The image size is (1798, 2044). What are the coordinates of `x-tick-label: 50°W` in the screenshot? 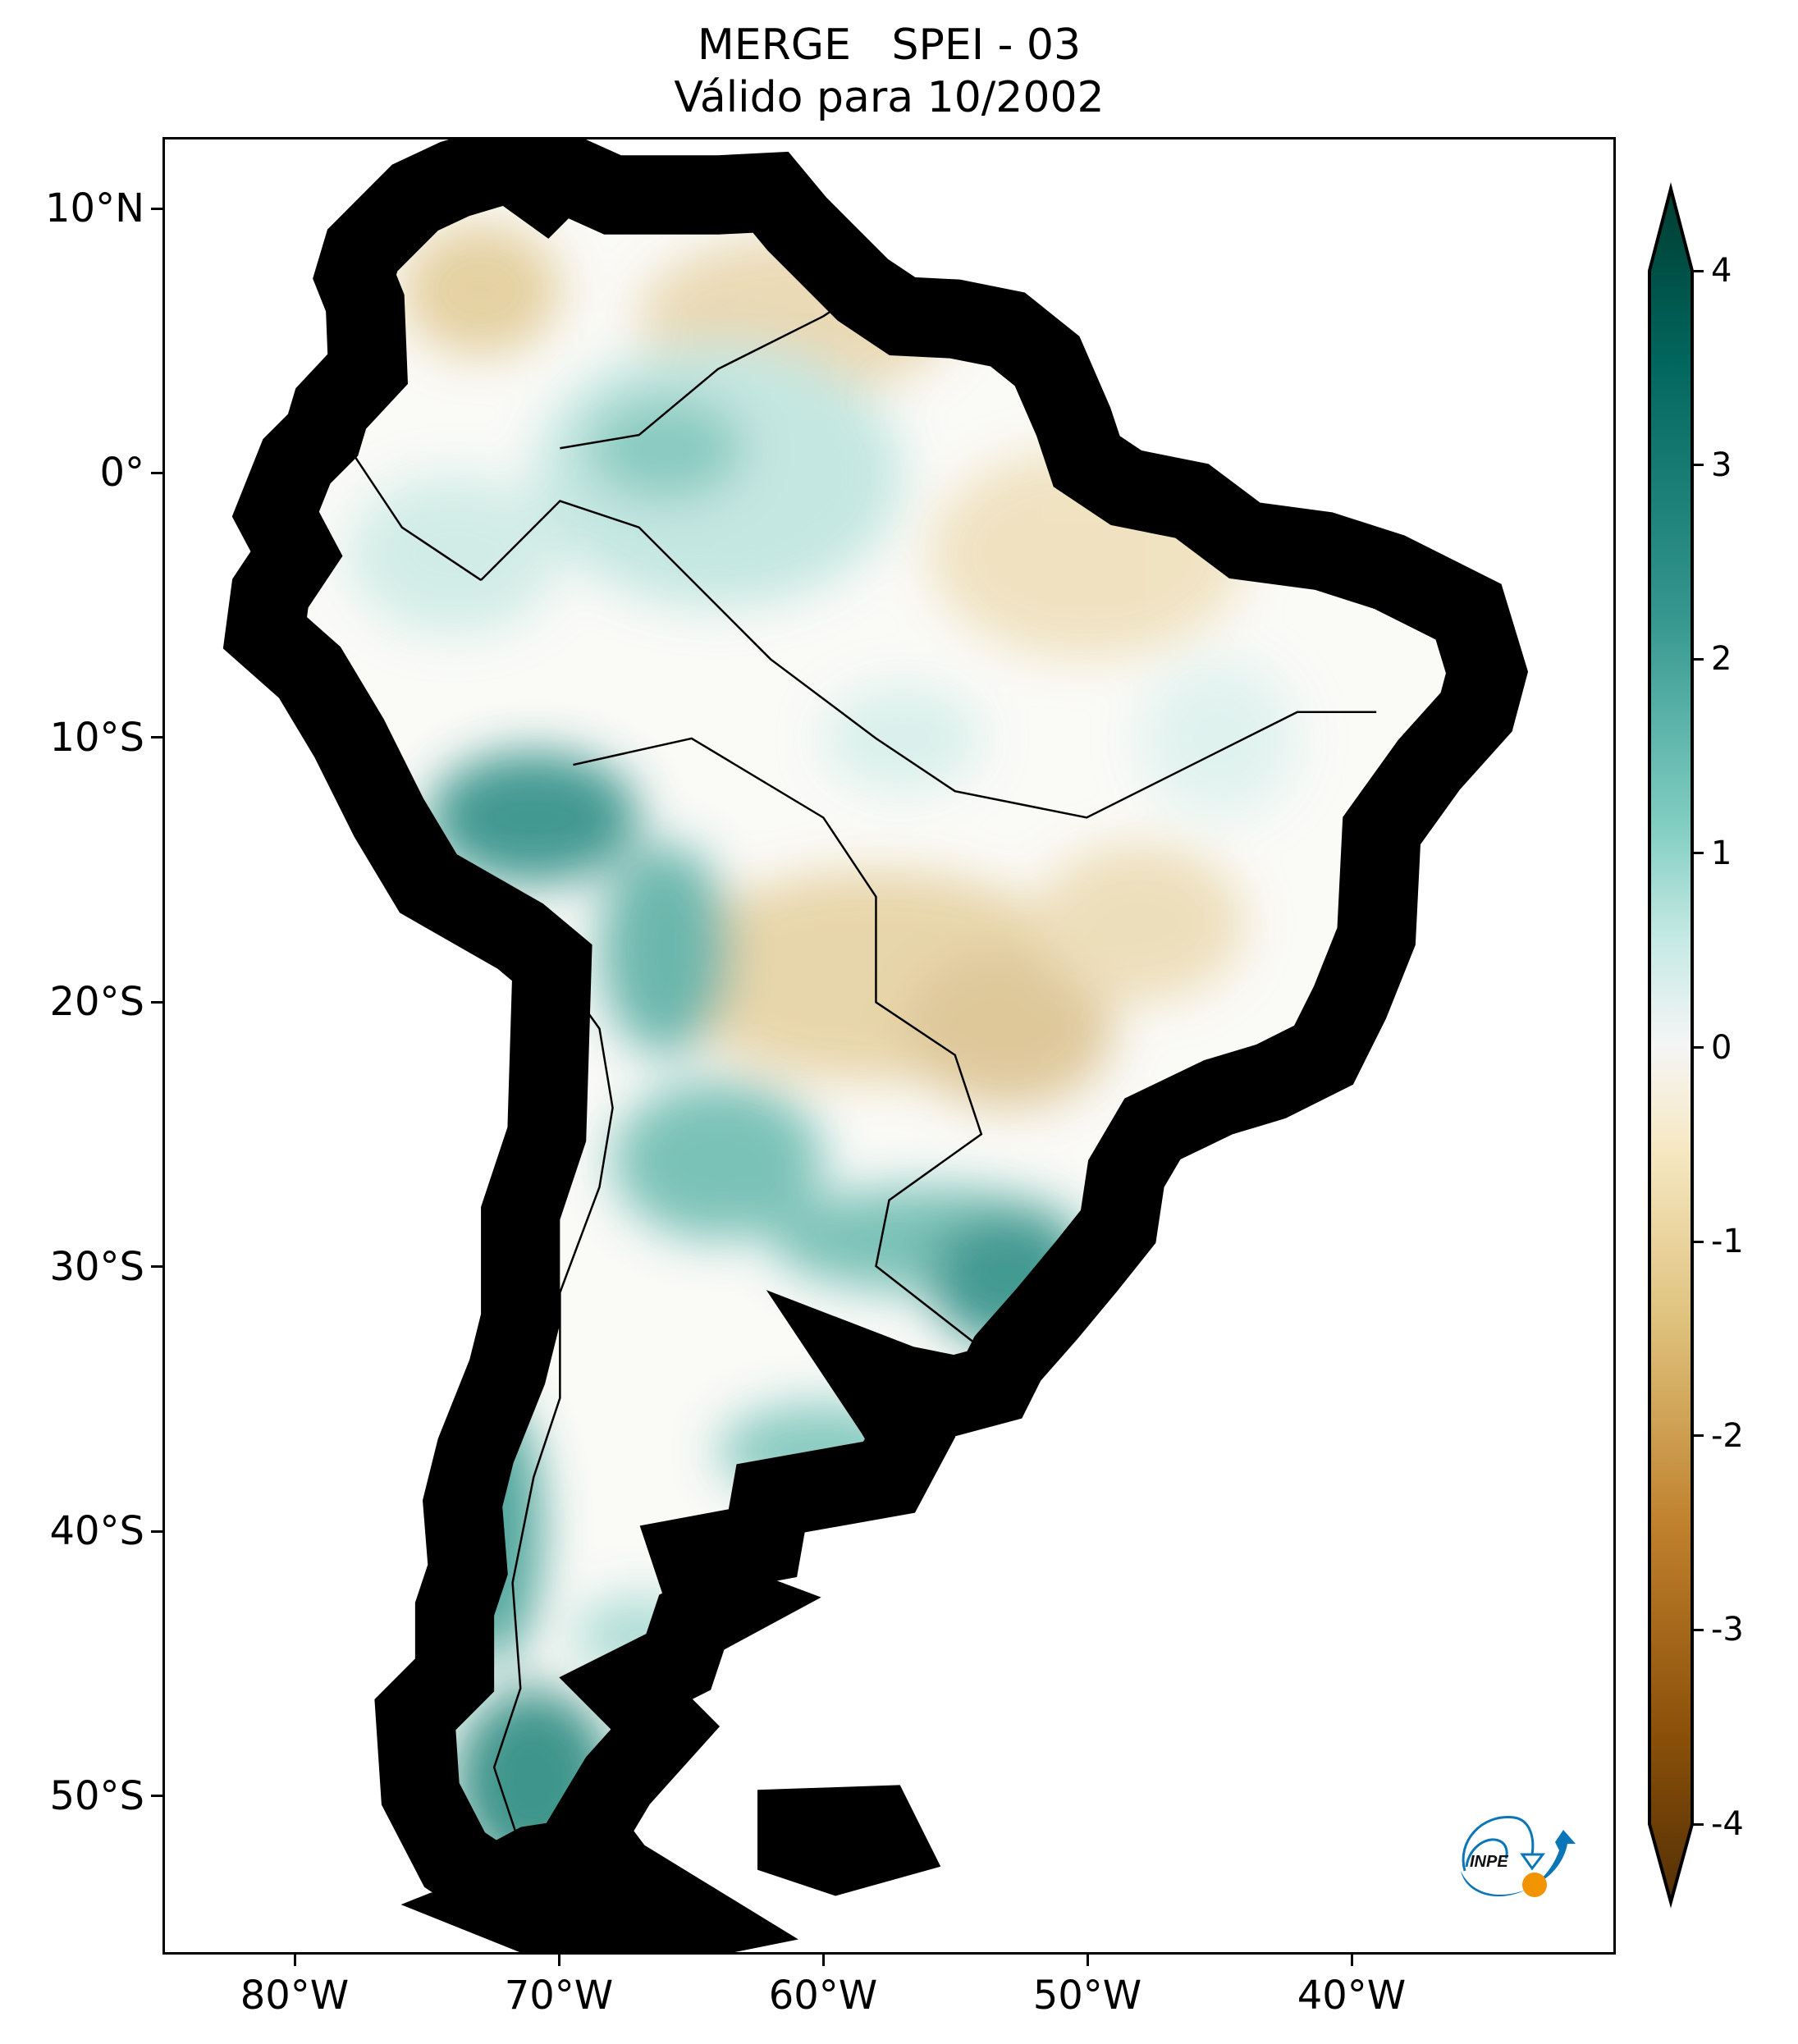 It's located at (1087, 1996).